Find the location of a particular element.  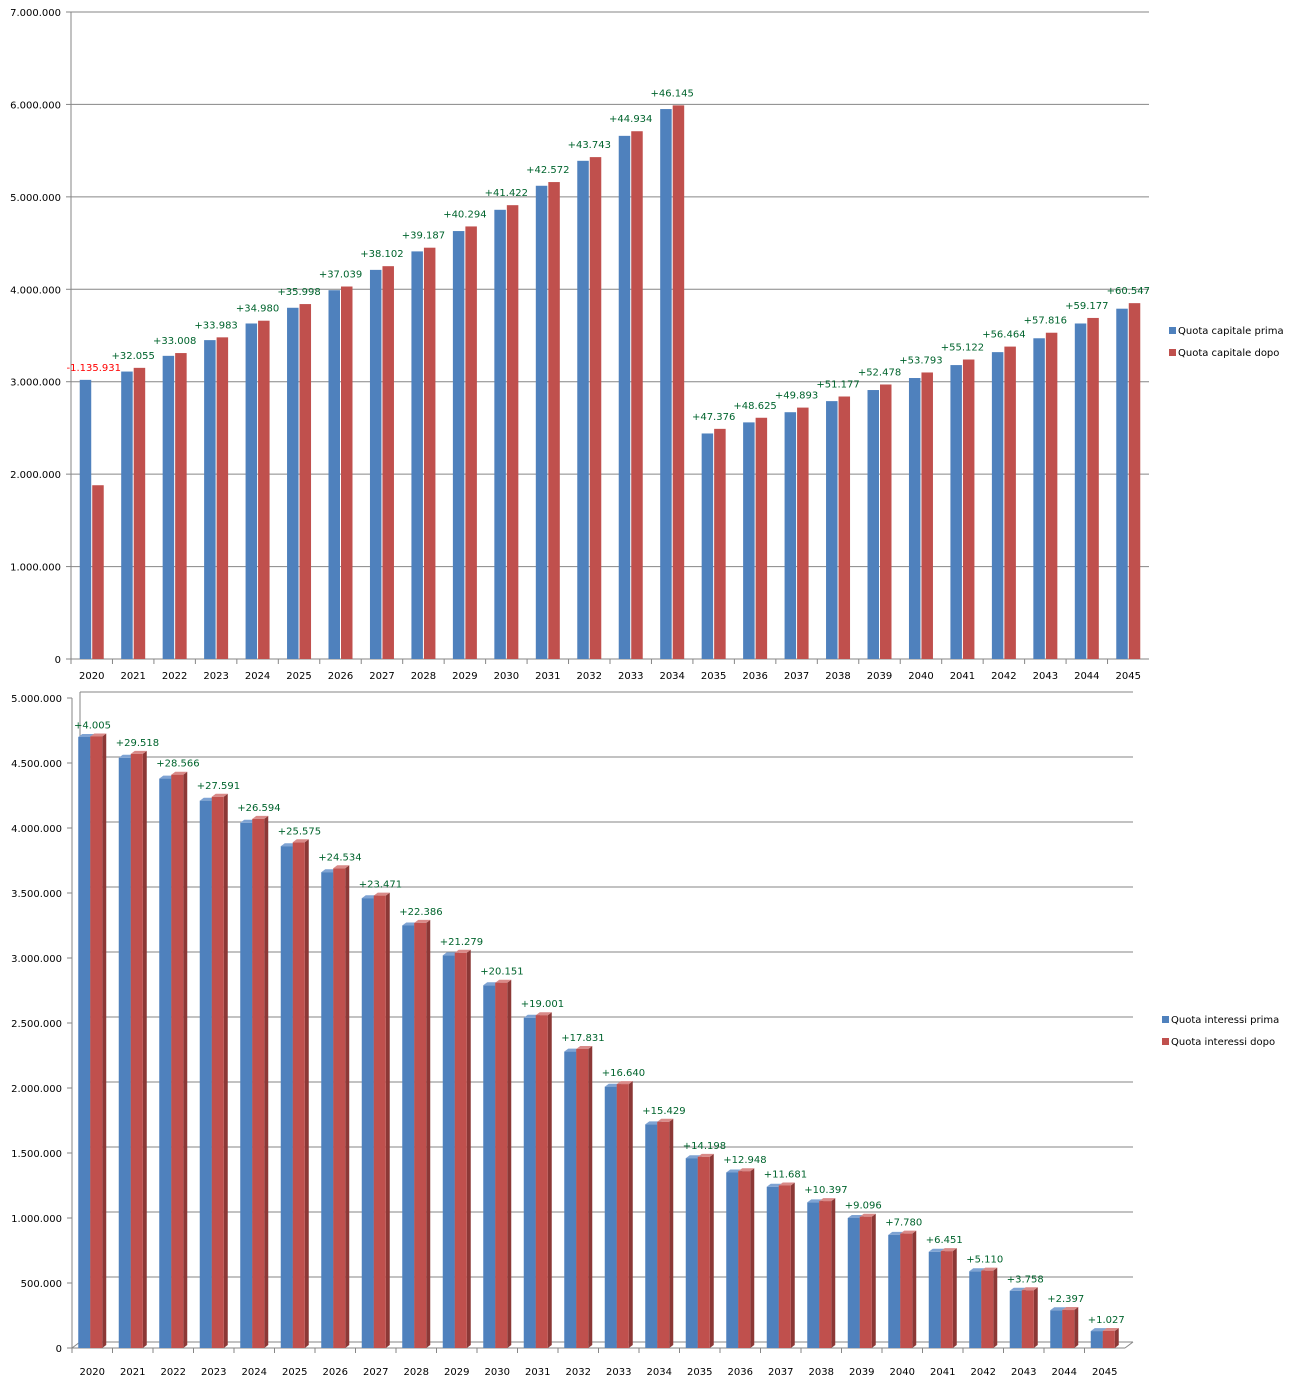

data-label: +25.575 is located at coordinates (299, 831).